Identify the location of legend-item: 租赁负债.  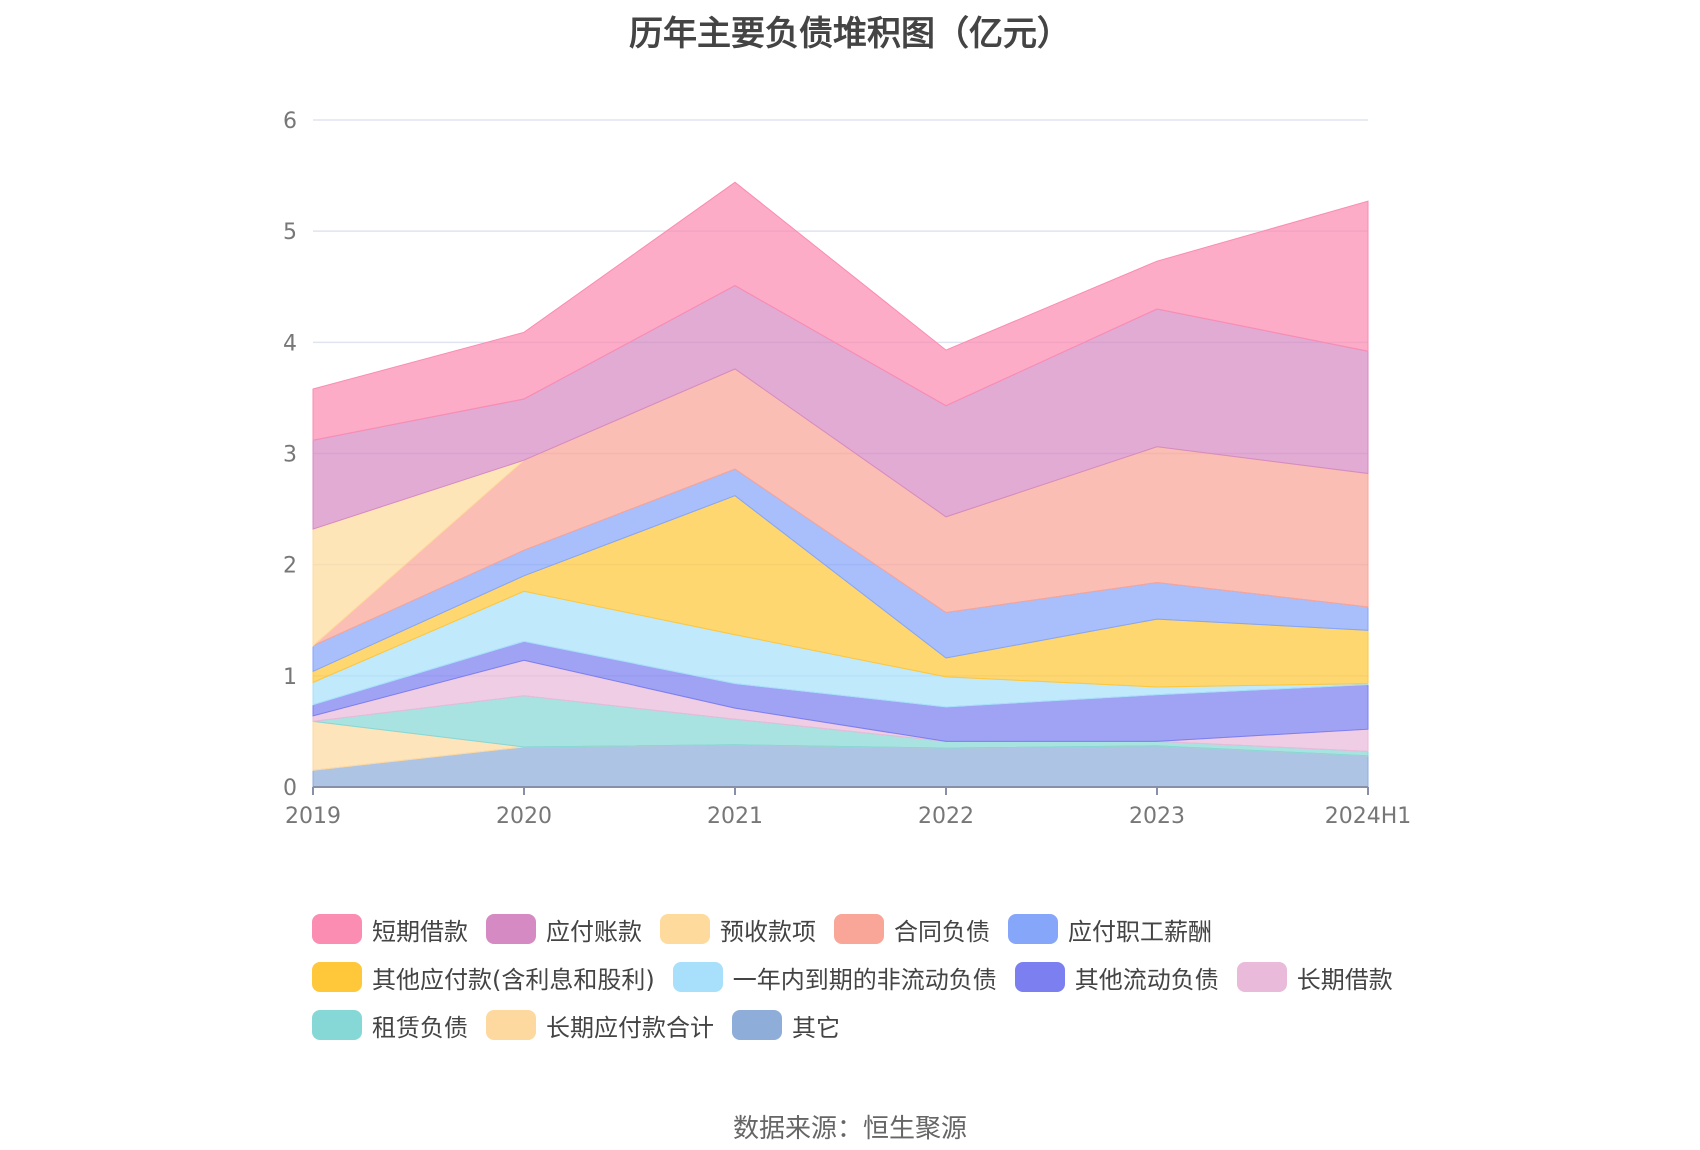
(390, 1025).